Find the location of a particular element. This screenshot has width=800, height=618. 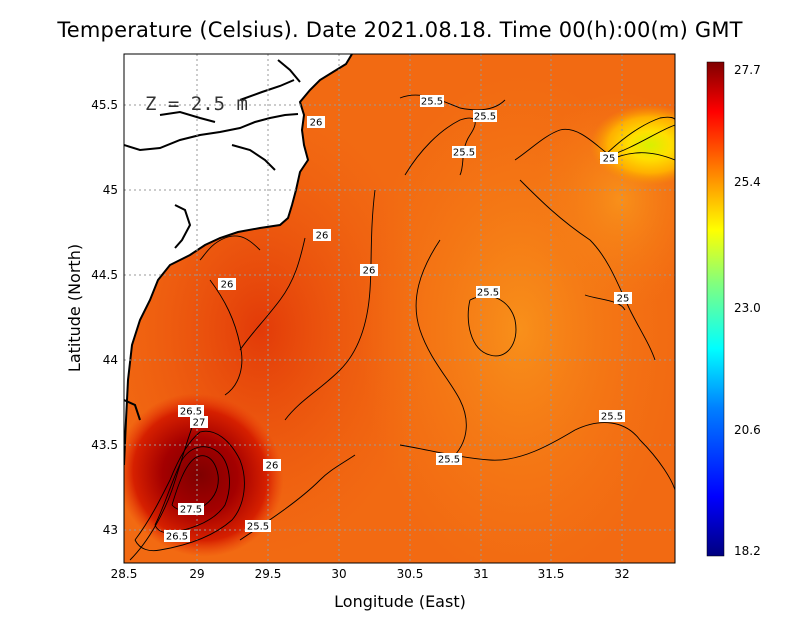

contour-label-15: 25.5 is located at coordinates (449, 459).